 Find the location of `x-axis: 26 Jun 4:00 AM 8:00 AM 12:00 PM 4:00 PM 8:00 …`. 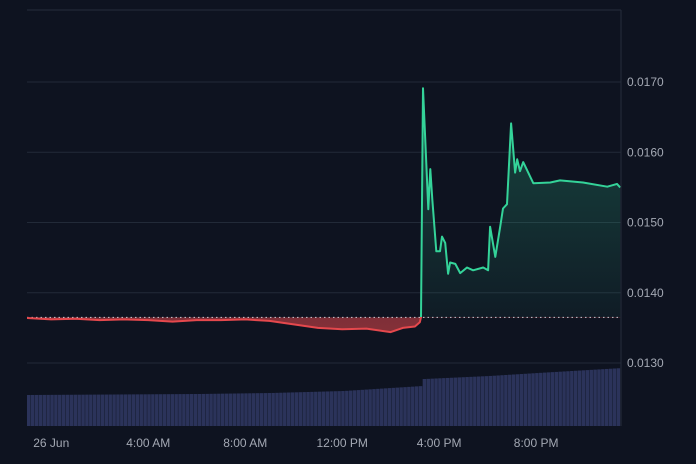

x-axis: 26 Jun 4:00 AM 8:00 AM 12:00 PM 4:00 PM 8:00 … is located at coordinates (295, 443).